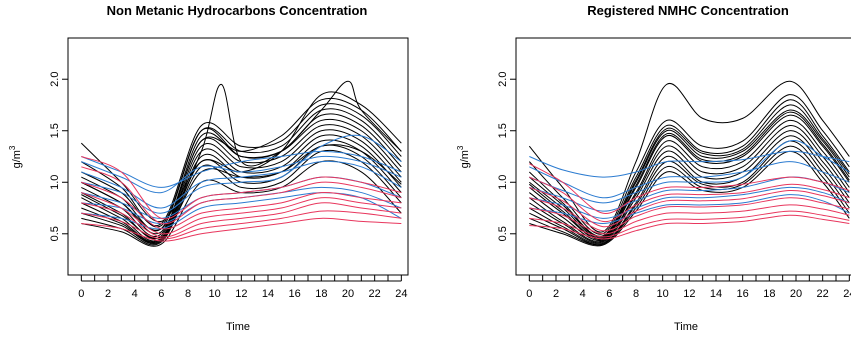  I want to click on x-tick-label-right-4: 4, so click(583, 294).